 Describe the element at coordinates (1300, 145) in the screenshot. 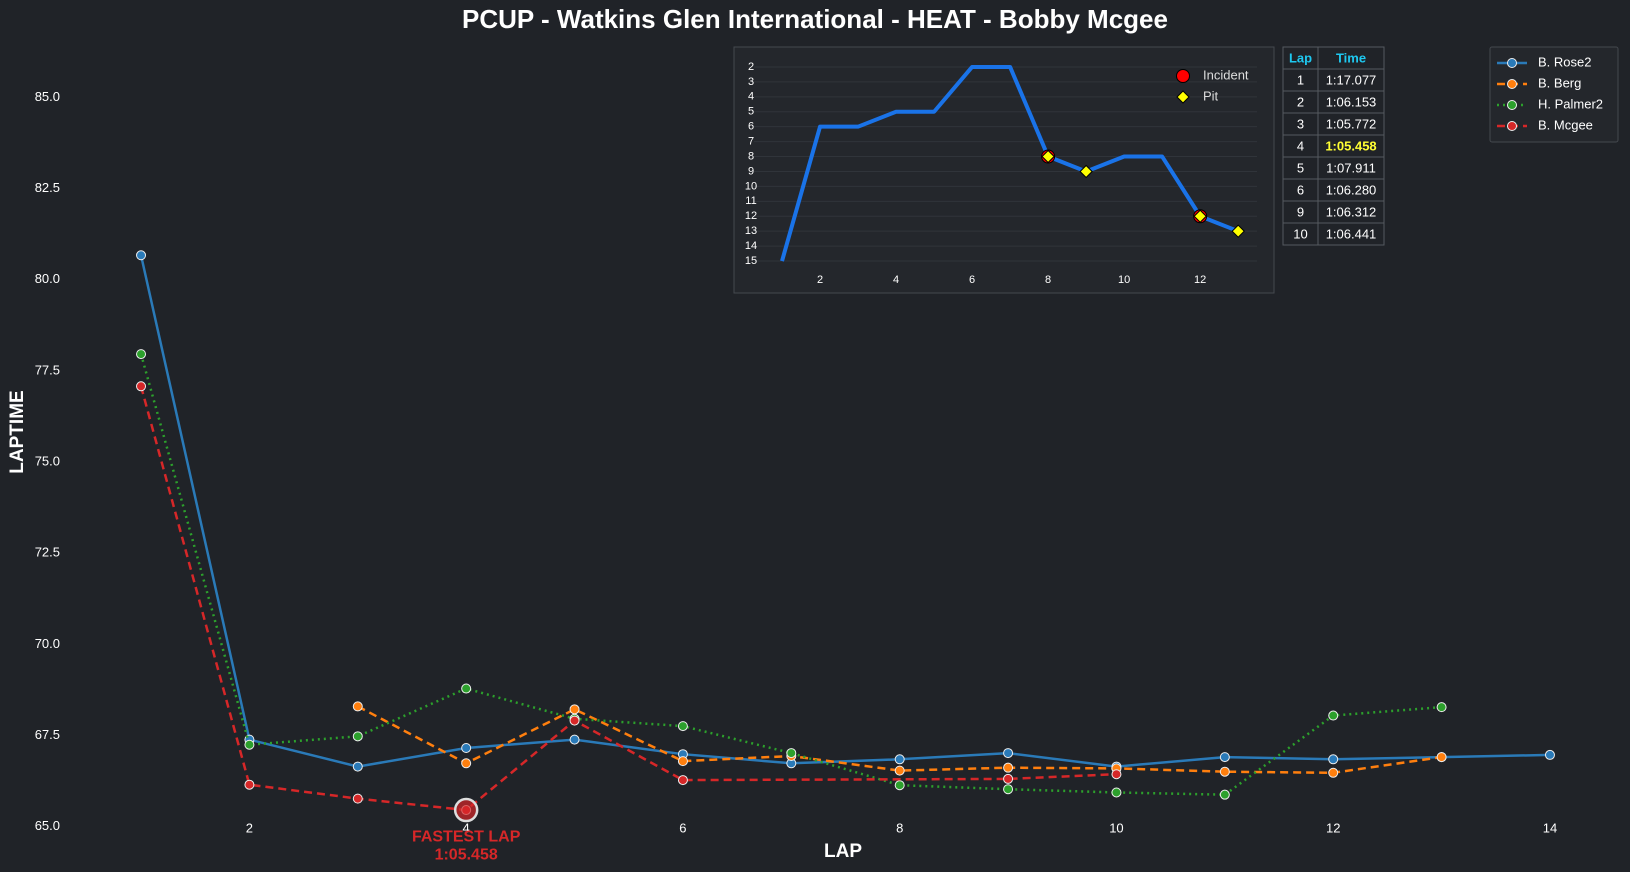

I see `table-cell-text: 4` at that location.